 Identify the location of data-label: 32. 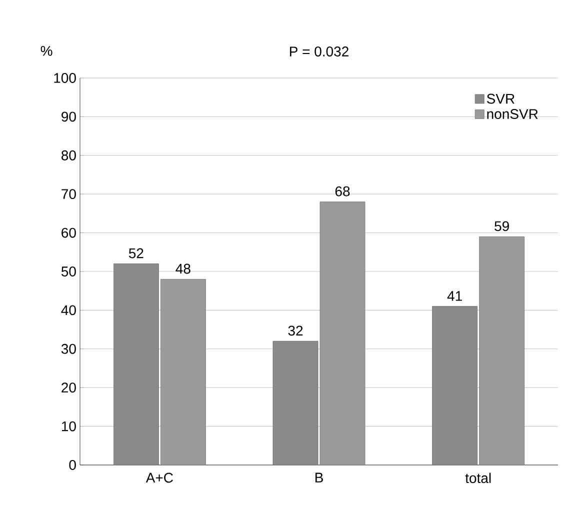
(295, 331).